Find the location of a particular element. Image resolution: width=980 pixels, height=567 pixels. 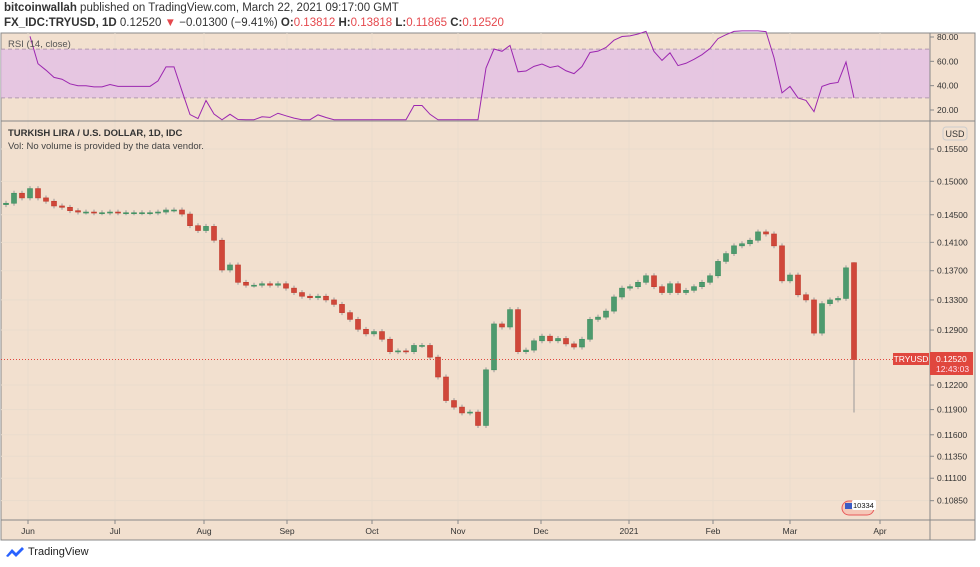

footer-brand: TradingView is located at coordinates (47, 552).